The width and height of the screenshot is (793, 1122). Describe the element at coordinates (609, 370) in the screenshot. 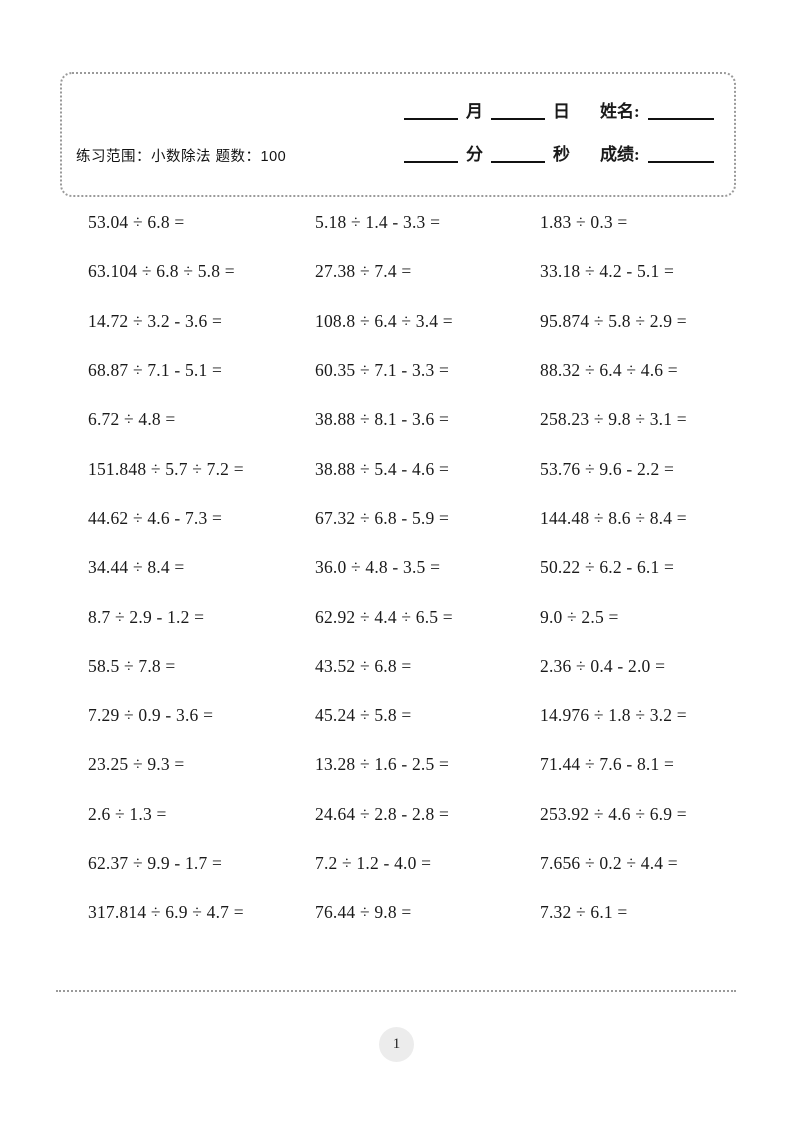

I see `problem-cell: 88.32 ÷ 6.4 ÷ 4.6 =` at that location.